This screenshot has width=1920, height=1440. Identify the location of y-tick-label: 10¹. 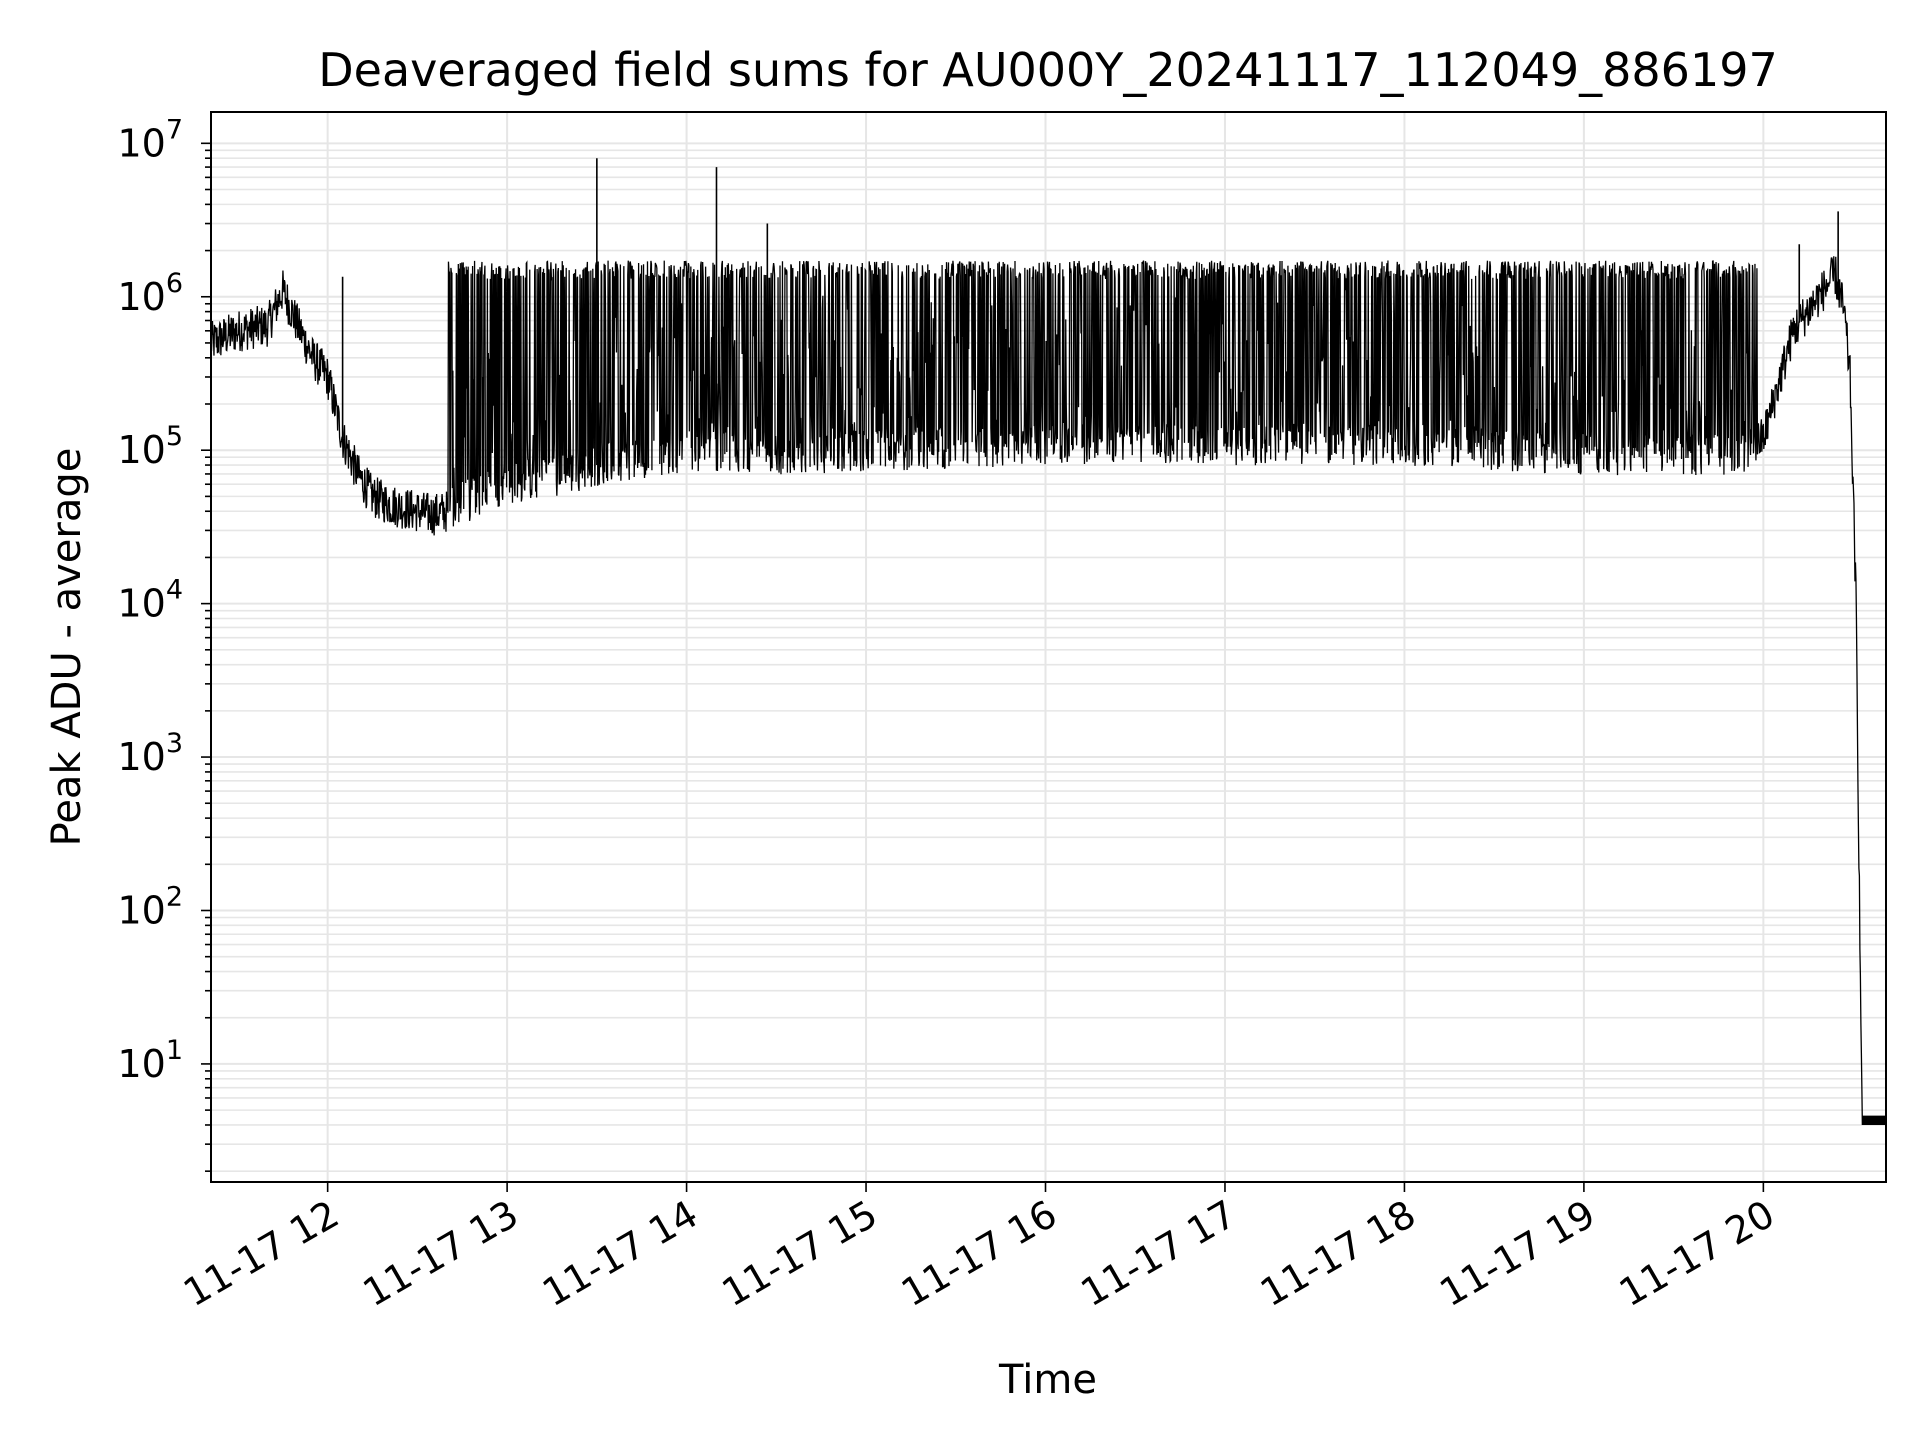
(150, 1060).